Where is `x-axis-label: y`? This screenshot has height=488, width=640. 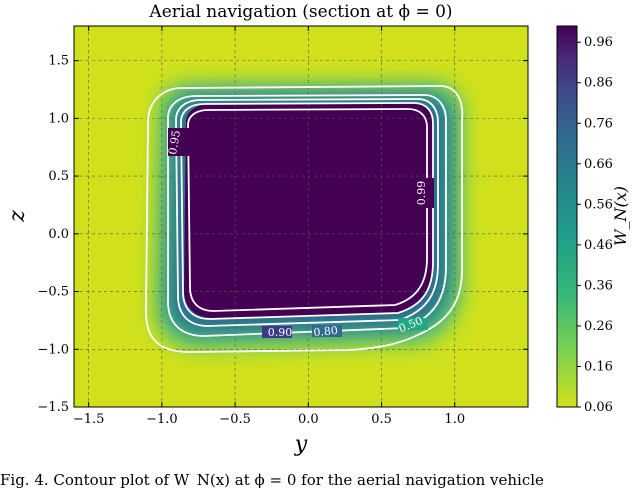 x-axis-label: y is located at coordinates (301, 444).